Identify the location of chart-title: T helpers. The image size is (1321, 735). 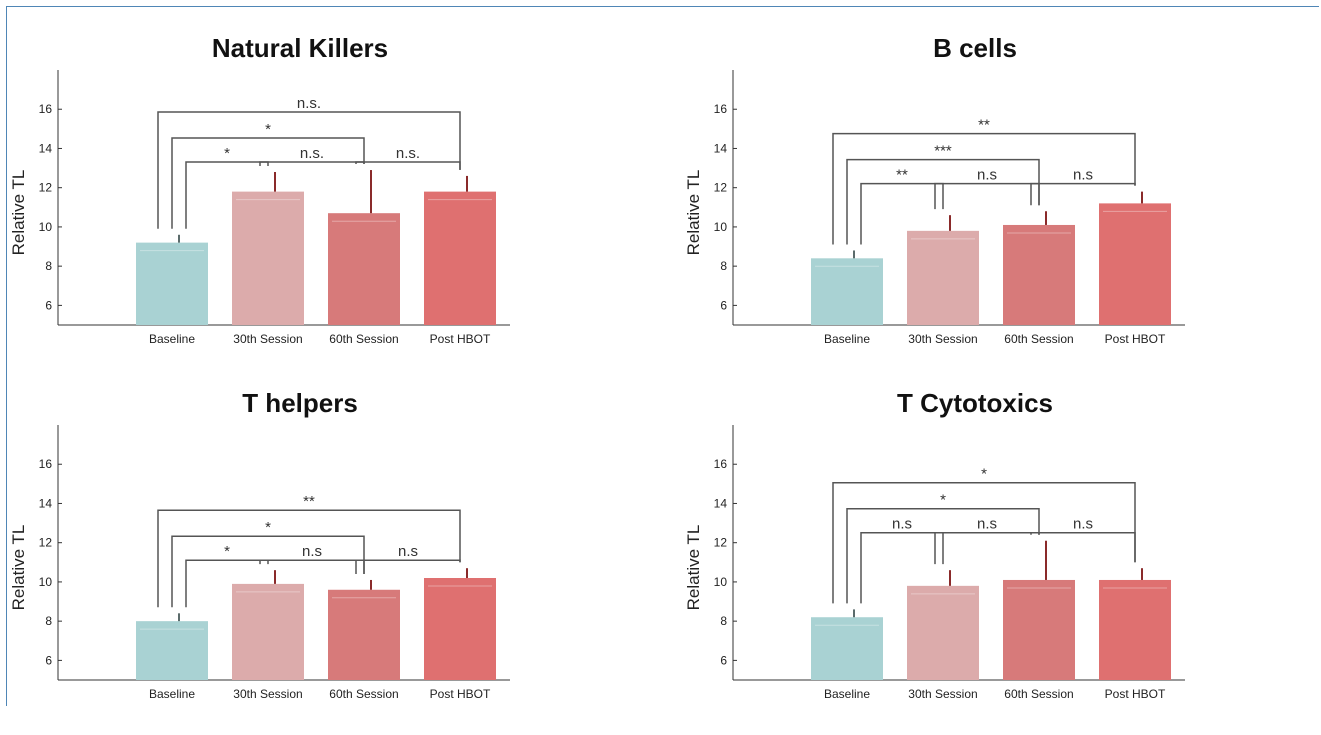
(300, 403).